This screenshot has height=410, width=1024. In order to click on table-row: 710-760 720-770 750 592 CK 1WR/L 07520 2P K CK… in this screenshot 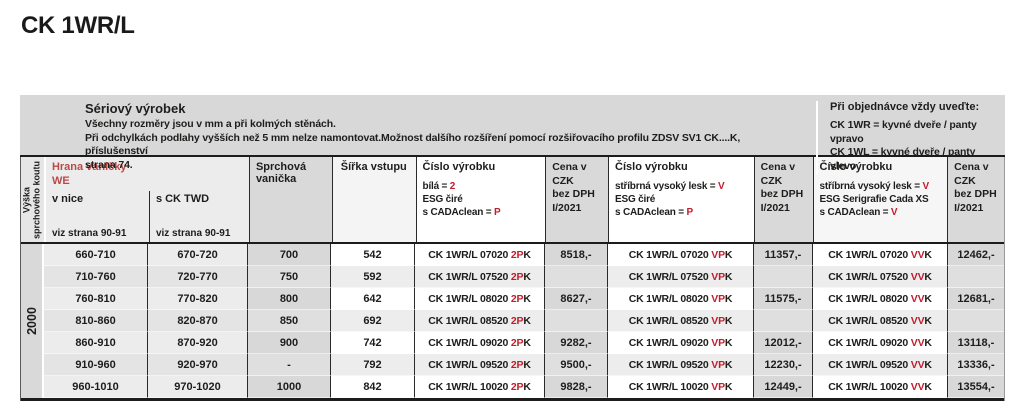, I will do `click(524, 277)`.